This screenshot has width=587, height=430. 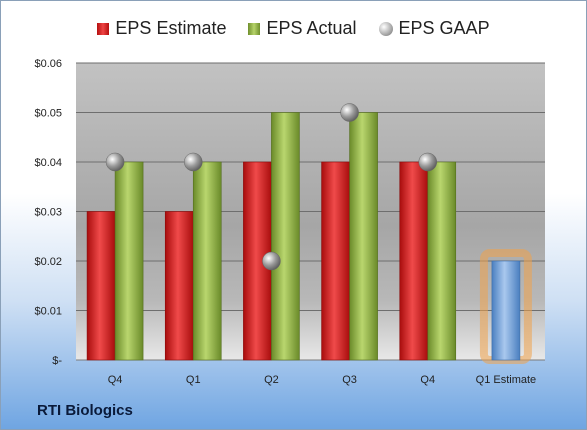 I want to click on legend-item-eps-estimate: EPS Estimate, so click(x=161, y=28).